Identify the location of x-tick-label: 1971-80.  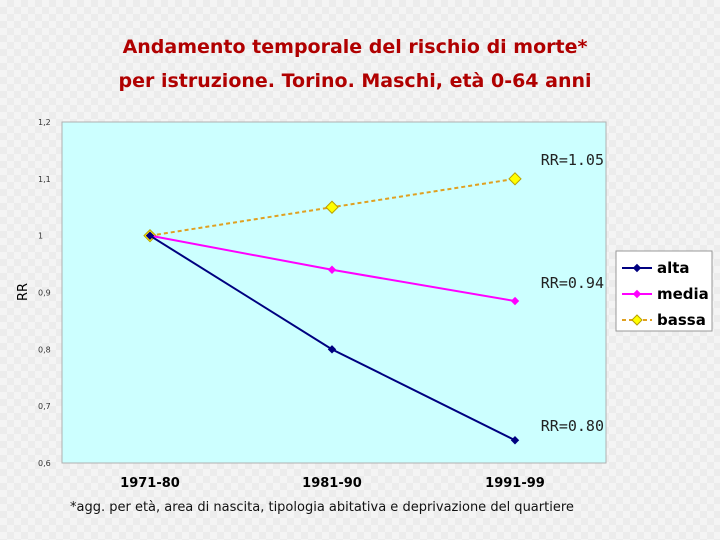
(150, 483).